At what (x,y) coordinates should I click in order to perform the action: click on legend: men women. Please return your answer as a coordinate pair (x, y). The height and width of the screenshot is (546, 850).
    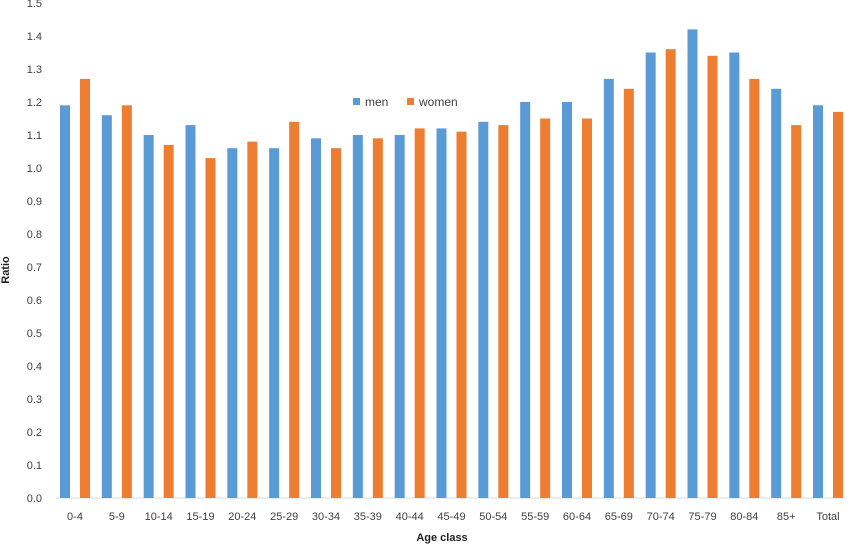
    Looking at the image, I should click on (405, 102).